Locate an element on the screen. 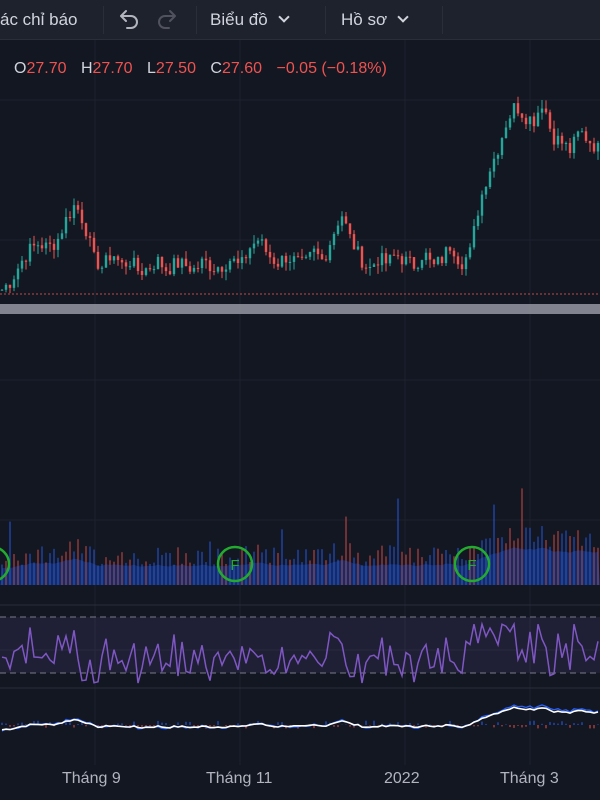 Image resolution: width=600 pixels, height=800 pixels. chart-menu-label: Biểu đồ is located at coordinates (239, 19).